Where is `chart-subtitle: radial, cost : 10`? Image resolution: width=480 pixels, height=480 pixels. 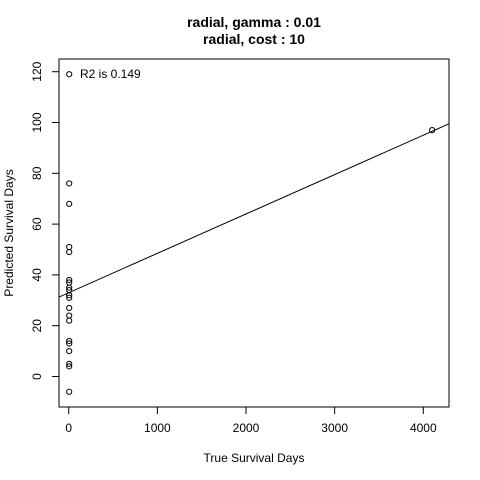 chart-subtitle: radial, cost : 10 is located at coordinates (254, 39).